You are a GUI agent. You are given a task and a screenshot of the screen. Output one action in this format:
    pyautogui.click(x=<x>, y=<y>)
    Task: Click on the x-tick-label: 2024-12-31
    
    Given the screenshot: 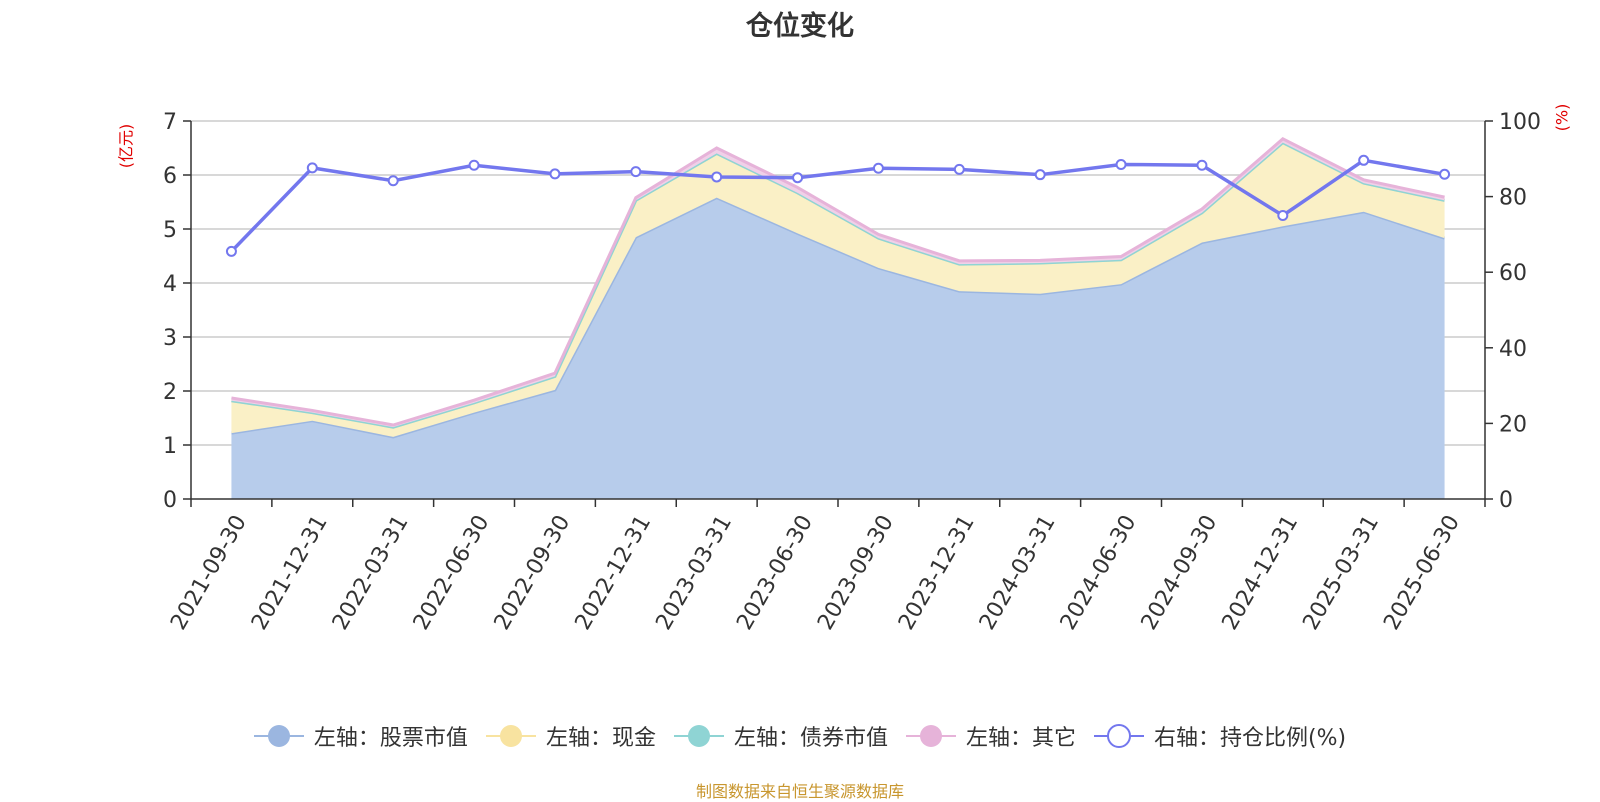 What is the action you would take?
    pyautogui.click(x=1261, y=572)
    